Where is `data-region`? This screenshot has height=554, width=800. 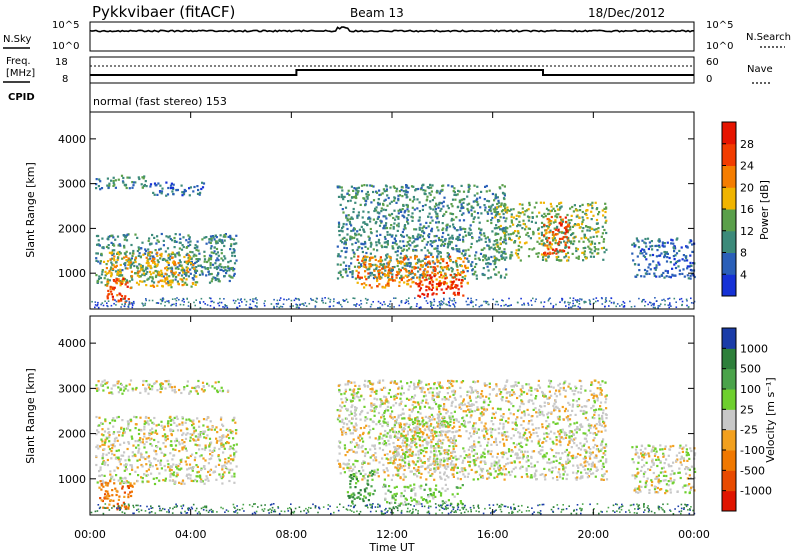
data-region is located at coordinates (116, 495).